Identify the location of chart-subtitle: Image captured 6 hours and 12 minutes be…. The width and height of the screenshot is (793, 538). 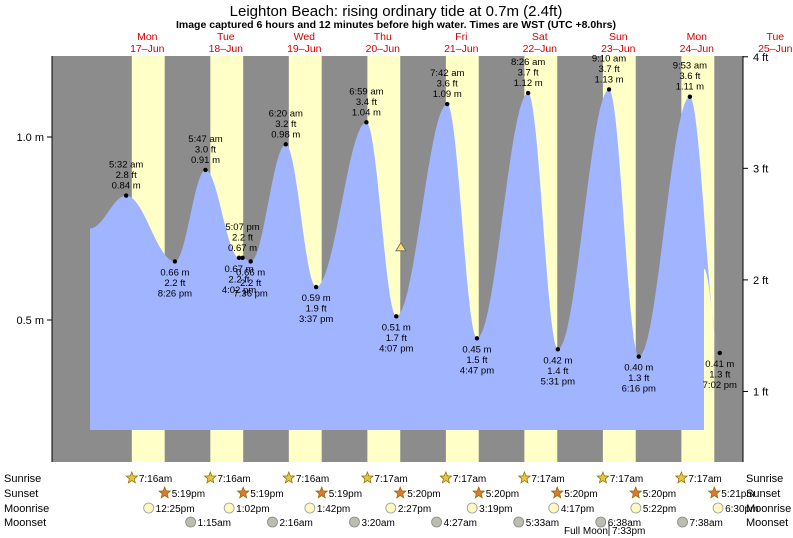
(396, 25).